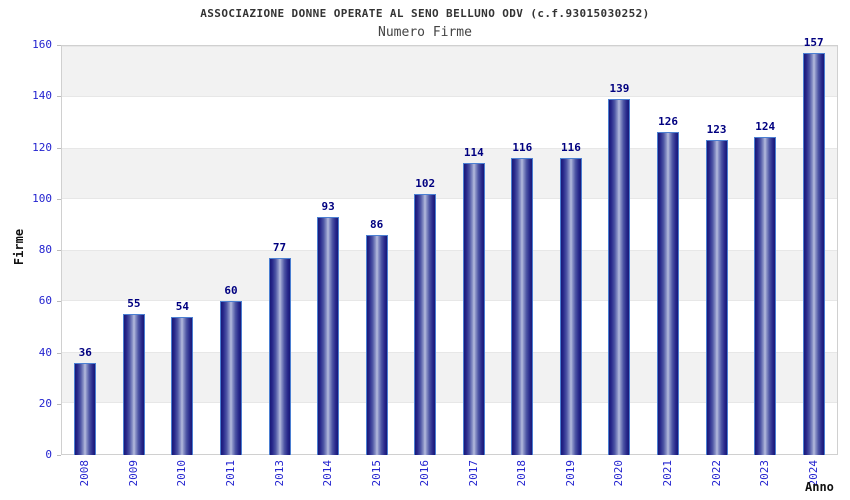 The width and height of the screenshot is (850, 500). I want to click on y-tick-label: 20, so click(45, 403).